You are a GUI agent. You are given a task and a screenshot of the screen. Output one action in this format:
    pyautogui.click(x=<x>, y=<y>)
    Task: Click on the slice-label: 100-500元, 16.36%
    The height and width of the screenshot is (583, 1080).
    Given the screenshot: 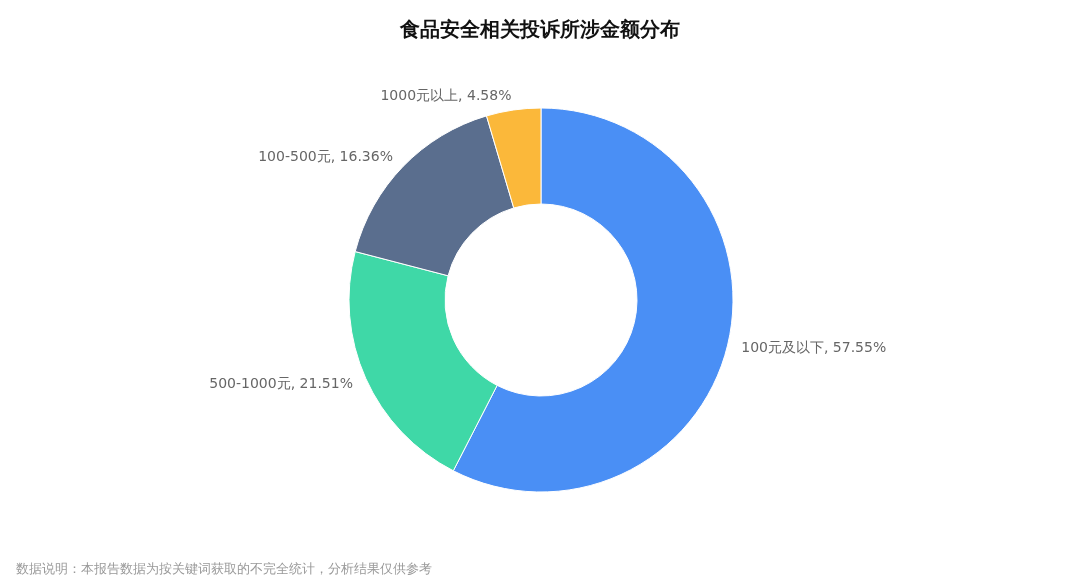 What is the action you would take?
    pyautogui.click(x=325, y=155)
    